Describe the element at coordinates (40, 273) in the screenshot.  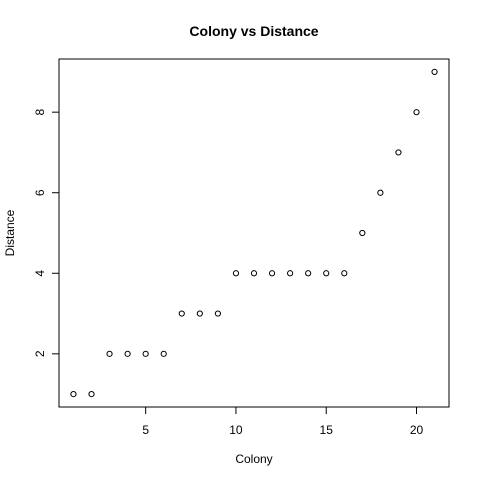
I see `y-tick-label: 4` at that location.